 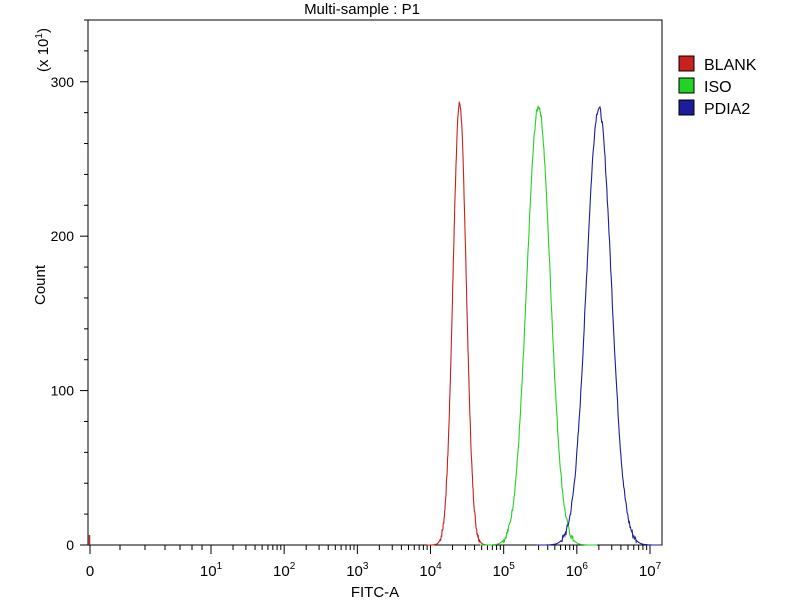 What do you see at coordinates (211, 570) in the screenshot?
I see `x-tick-label: 10¹` at bounding box center [211, 570].